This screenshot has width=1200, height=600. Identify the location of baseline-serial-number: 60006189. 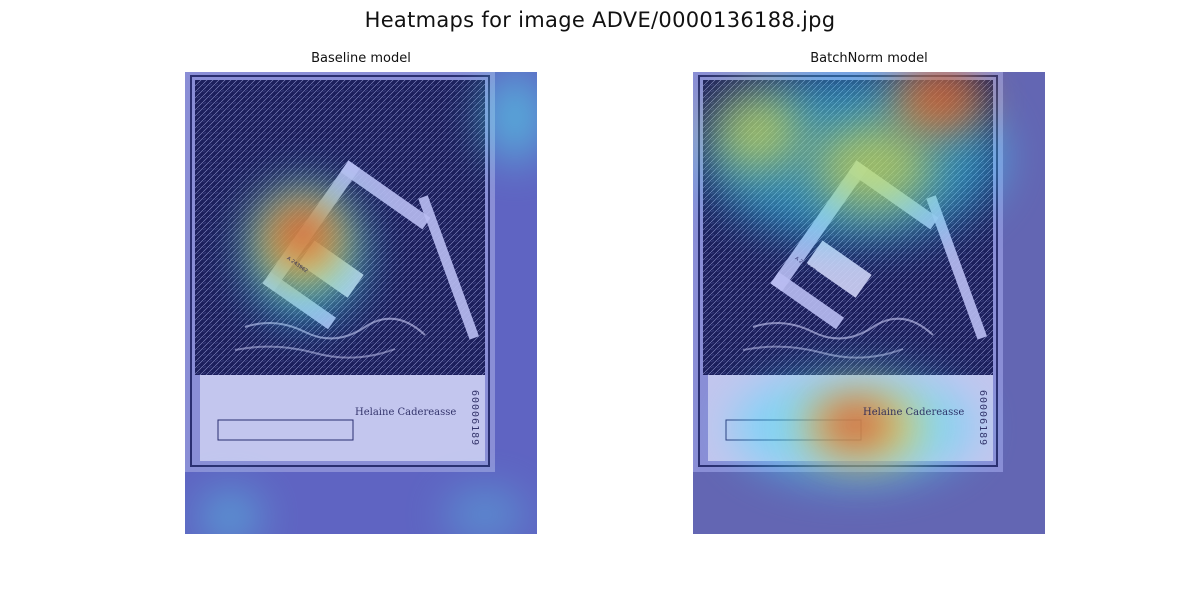
(474, 418).